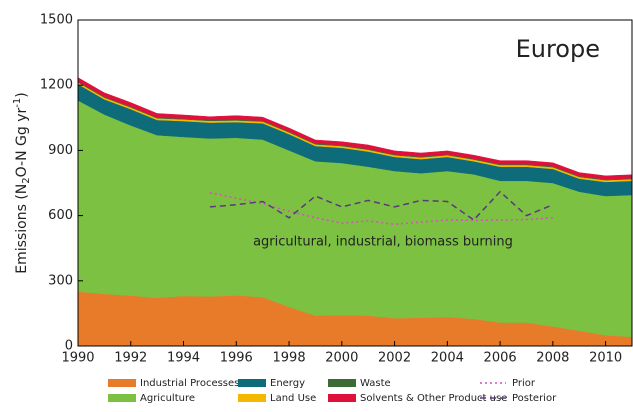  What do you see at coordinates (558, 49) in the screenshot?
I see `region-label: Europe` at bounding box center [558, 49].